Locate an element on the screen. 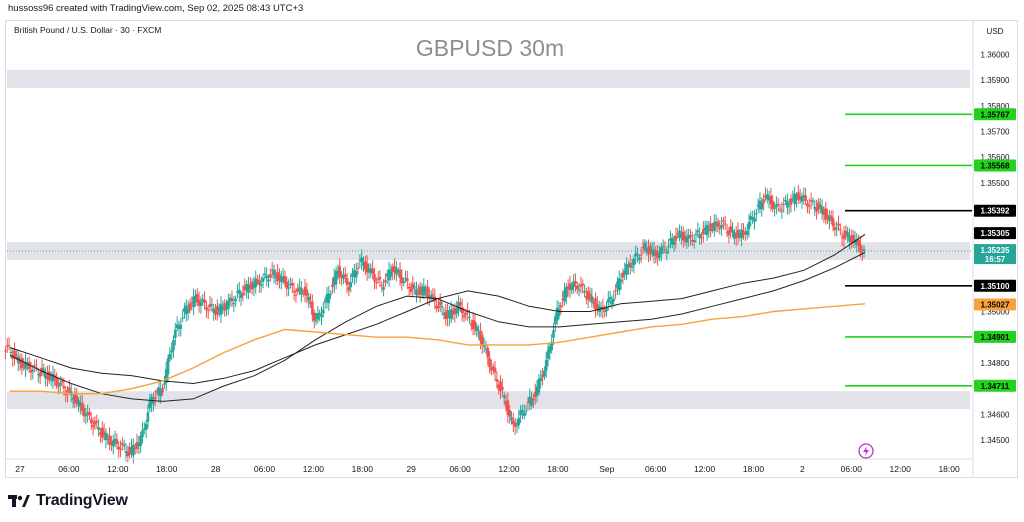 This screenshot has height=522, width=1024. currency-label: USD is located at coordinates (995, 31).